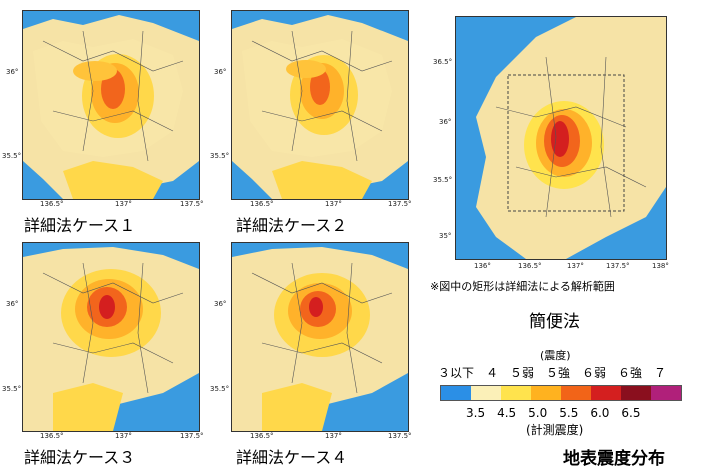  Describe the element at coordinates (400, 204) in the screenshot. I see `case2-xtick-2: 137.5°` at that location.